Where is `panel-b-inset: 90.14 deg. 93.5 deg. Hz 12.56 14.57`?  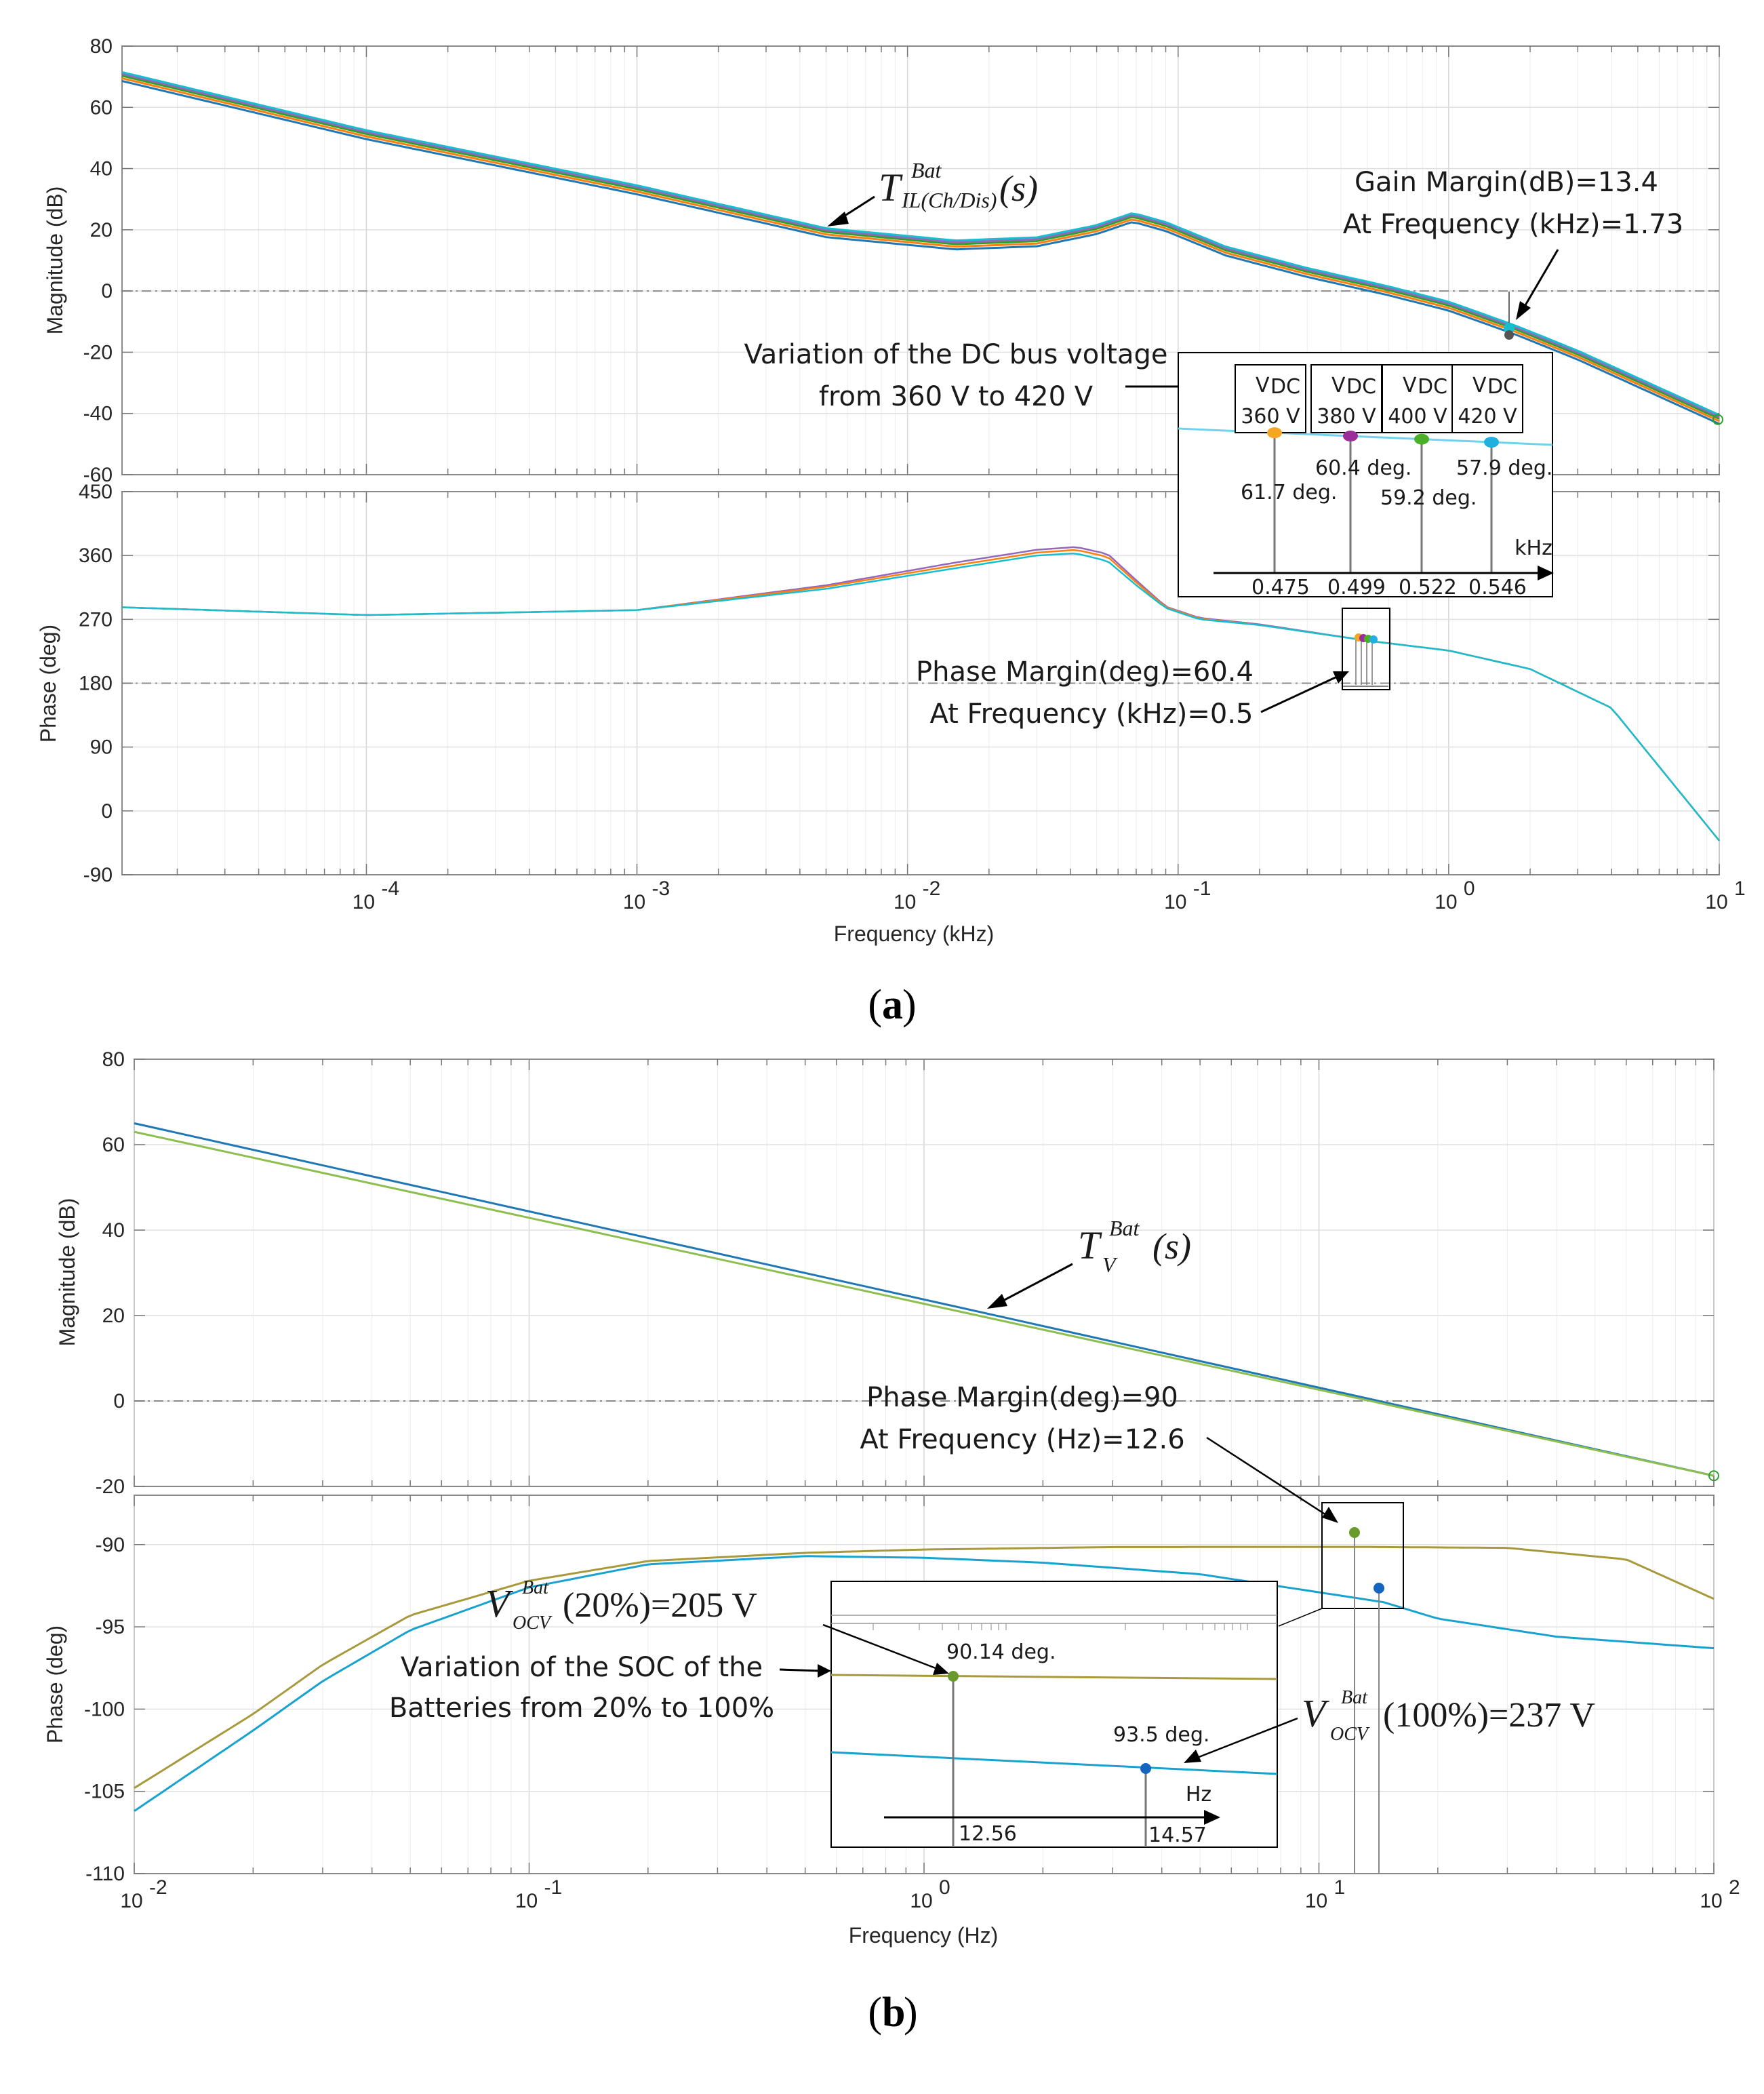
panel-b-inset: 90.14 deg. 93.5 deg. Hz 12.56 14.57 is located at coordinates (1054, 1714).